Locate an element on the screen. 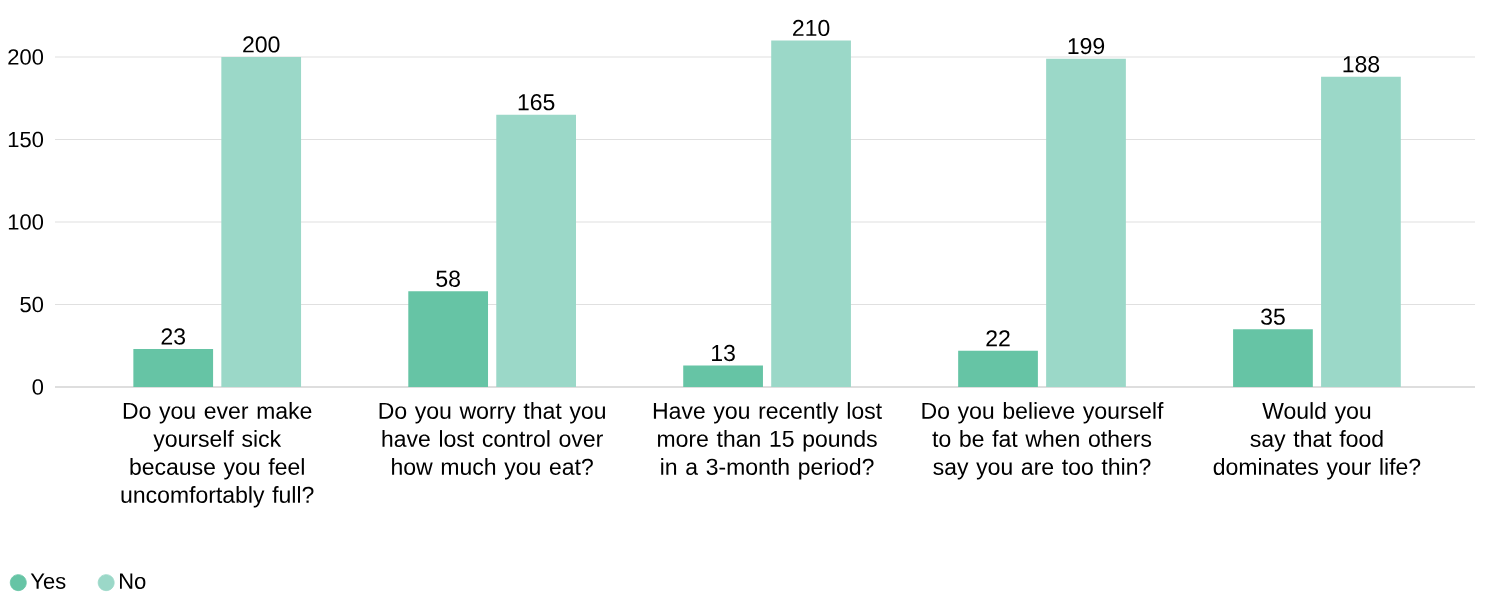  x-tick-label: Do you believe yourself to be fat when others say you are too thin? is located at coordinates (1043, 441).